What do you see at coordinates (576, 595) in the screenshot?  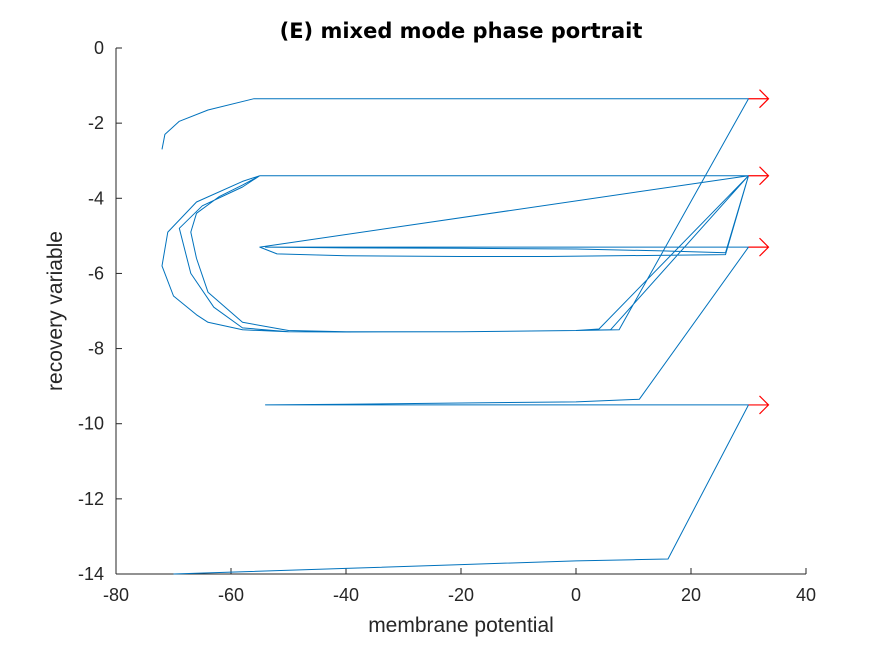 I see `x-tick-label: 0` at bounding box center [576, 595].